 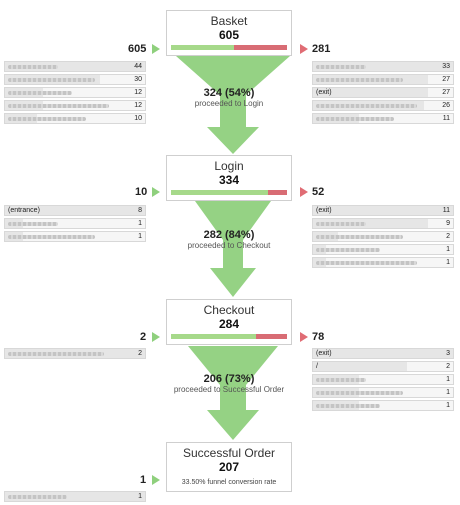 I want to click on transition-3: 206 (73%) proceeded to Successful Order, so click(x=229, y=384).